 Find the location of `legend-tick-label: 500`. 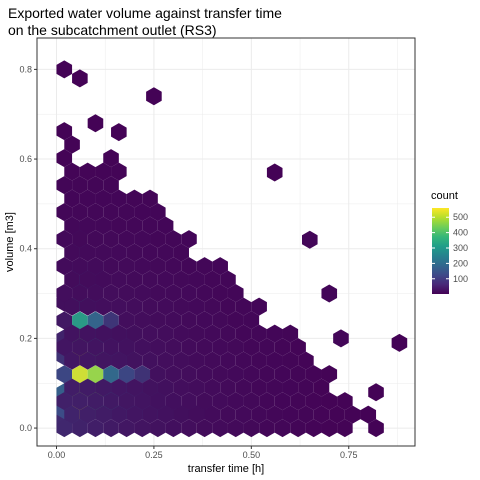

legend-tick-label: 500 is located at coordinates (460, 217).